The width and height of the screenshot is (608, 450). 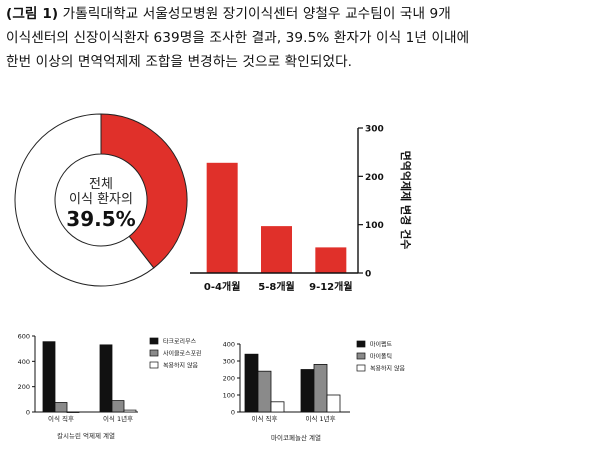 What do you see at coordinates (180, 342) in the screenshot?
I see `small-legend-label: 타크로리무스` at bounding box center [180, 342].